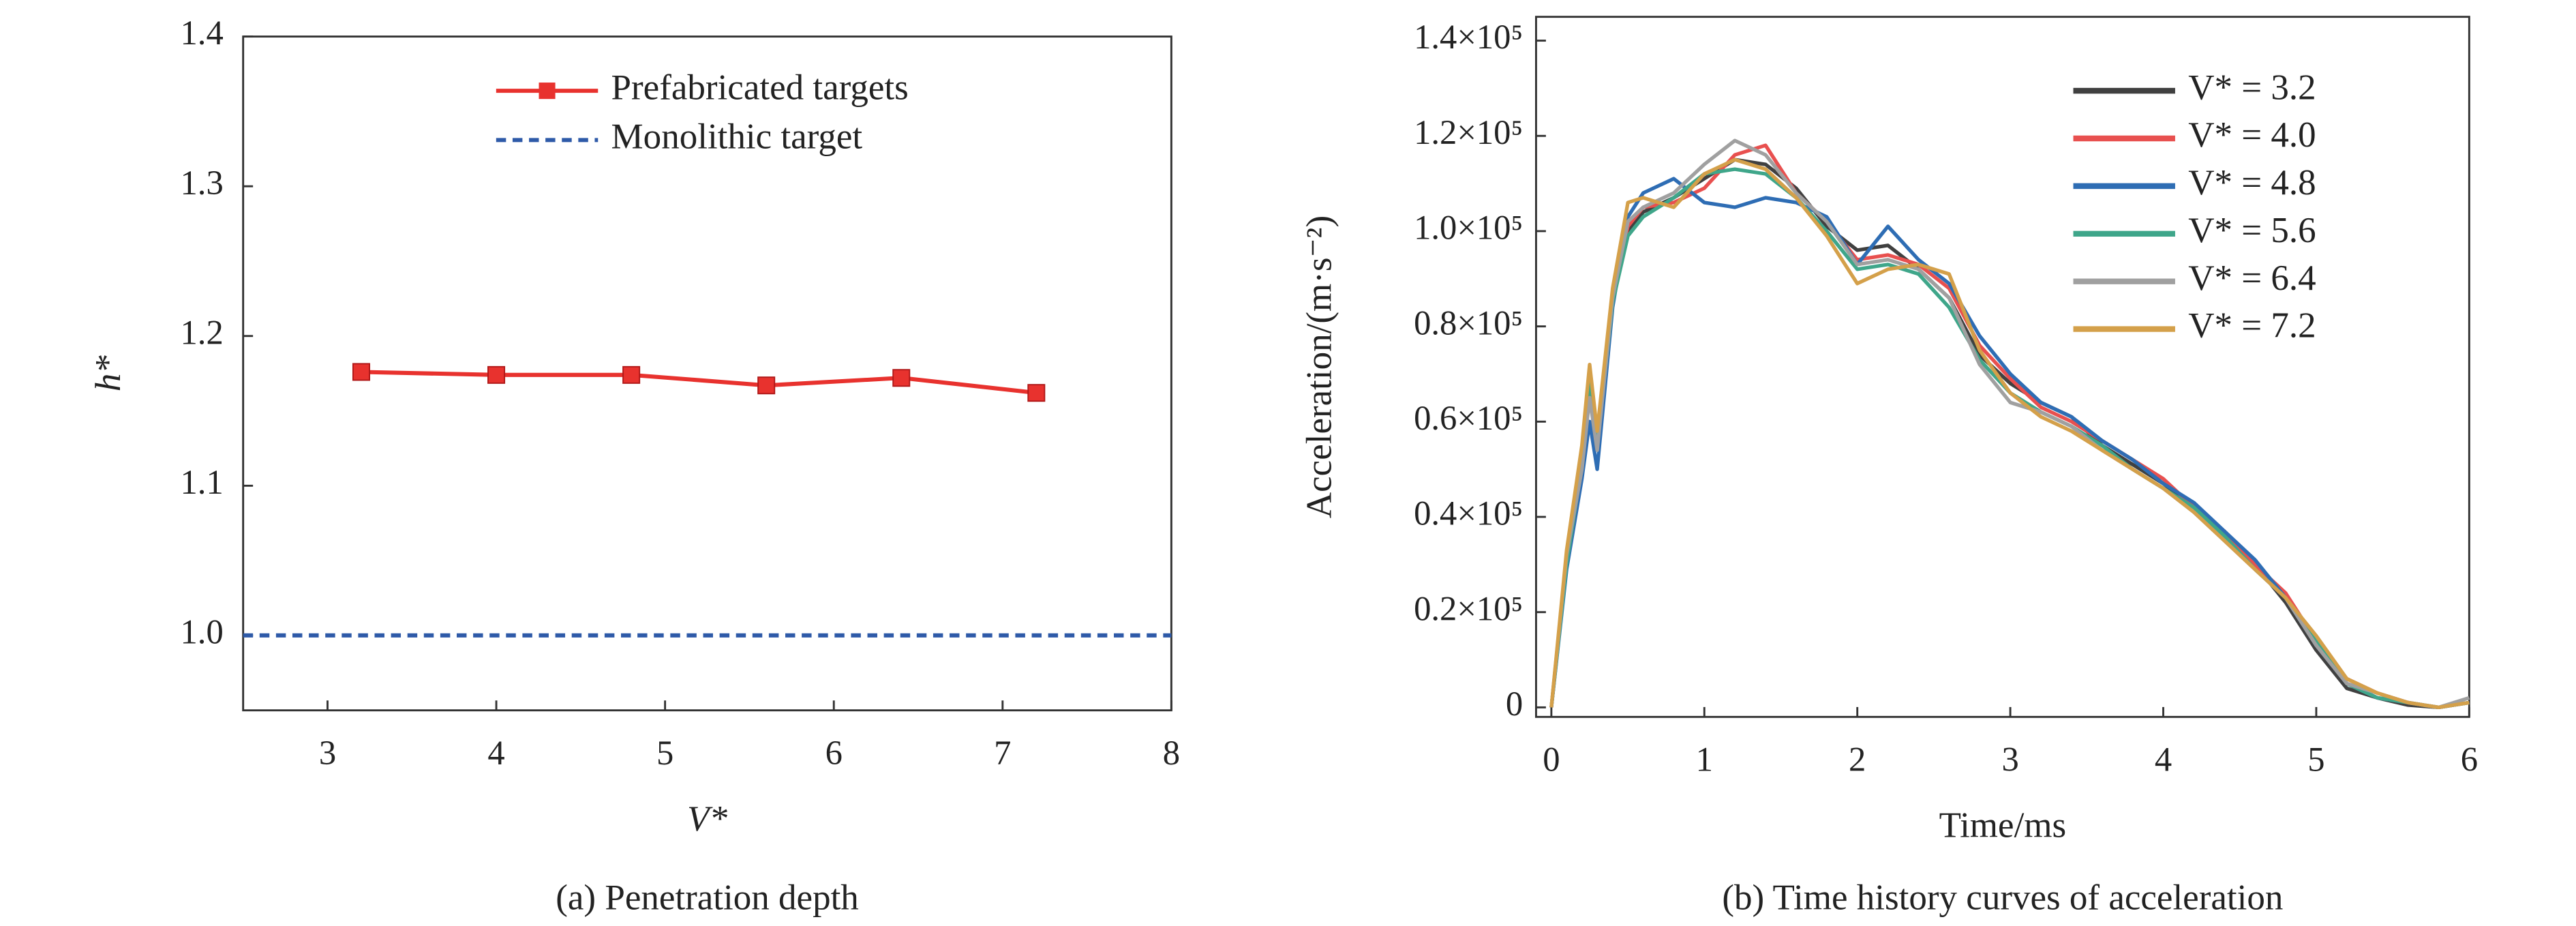 This screenshot has width=2576, height=926. I want to click on y-tick-label: 1.3, so click(202, 183).